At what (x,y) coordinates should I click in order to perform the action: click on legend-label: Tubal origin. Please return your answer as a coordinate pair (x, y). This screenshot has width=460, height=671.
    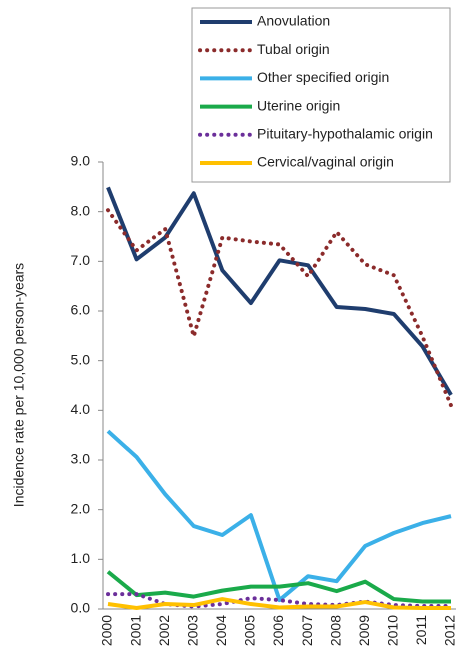
    Looking at the image, I should click on (293, 49).